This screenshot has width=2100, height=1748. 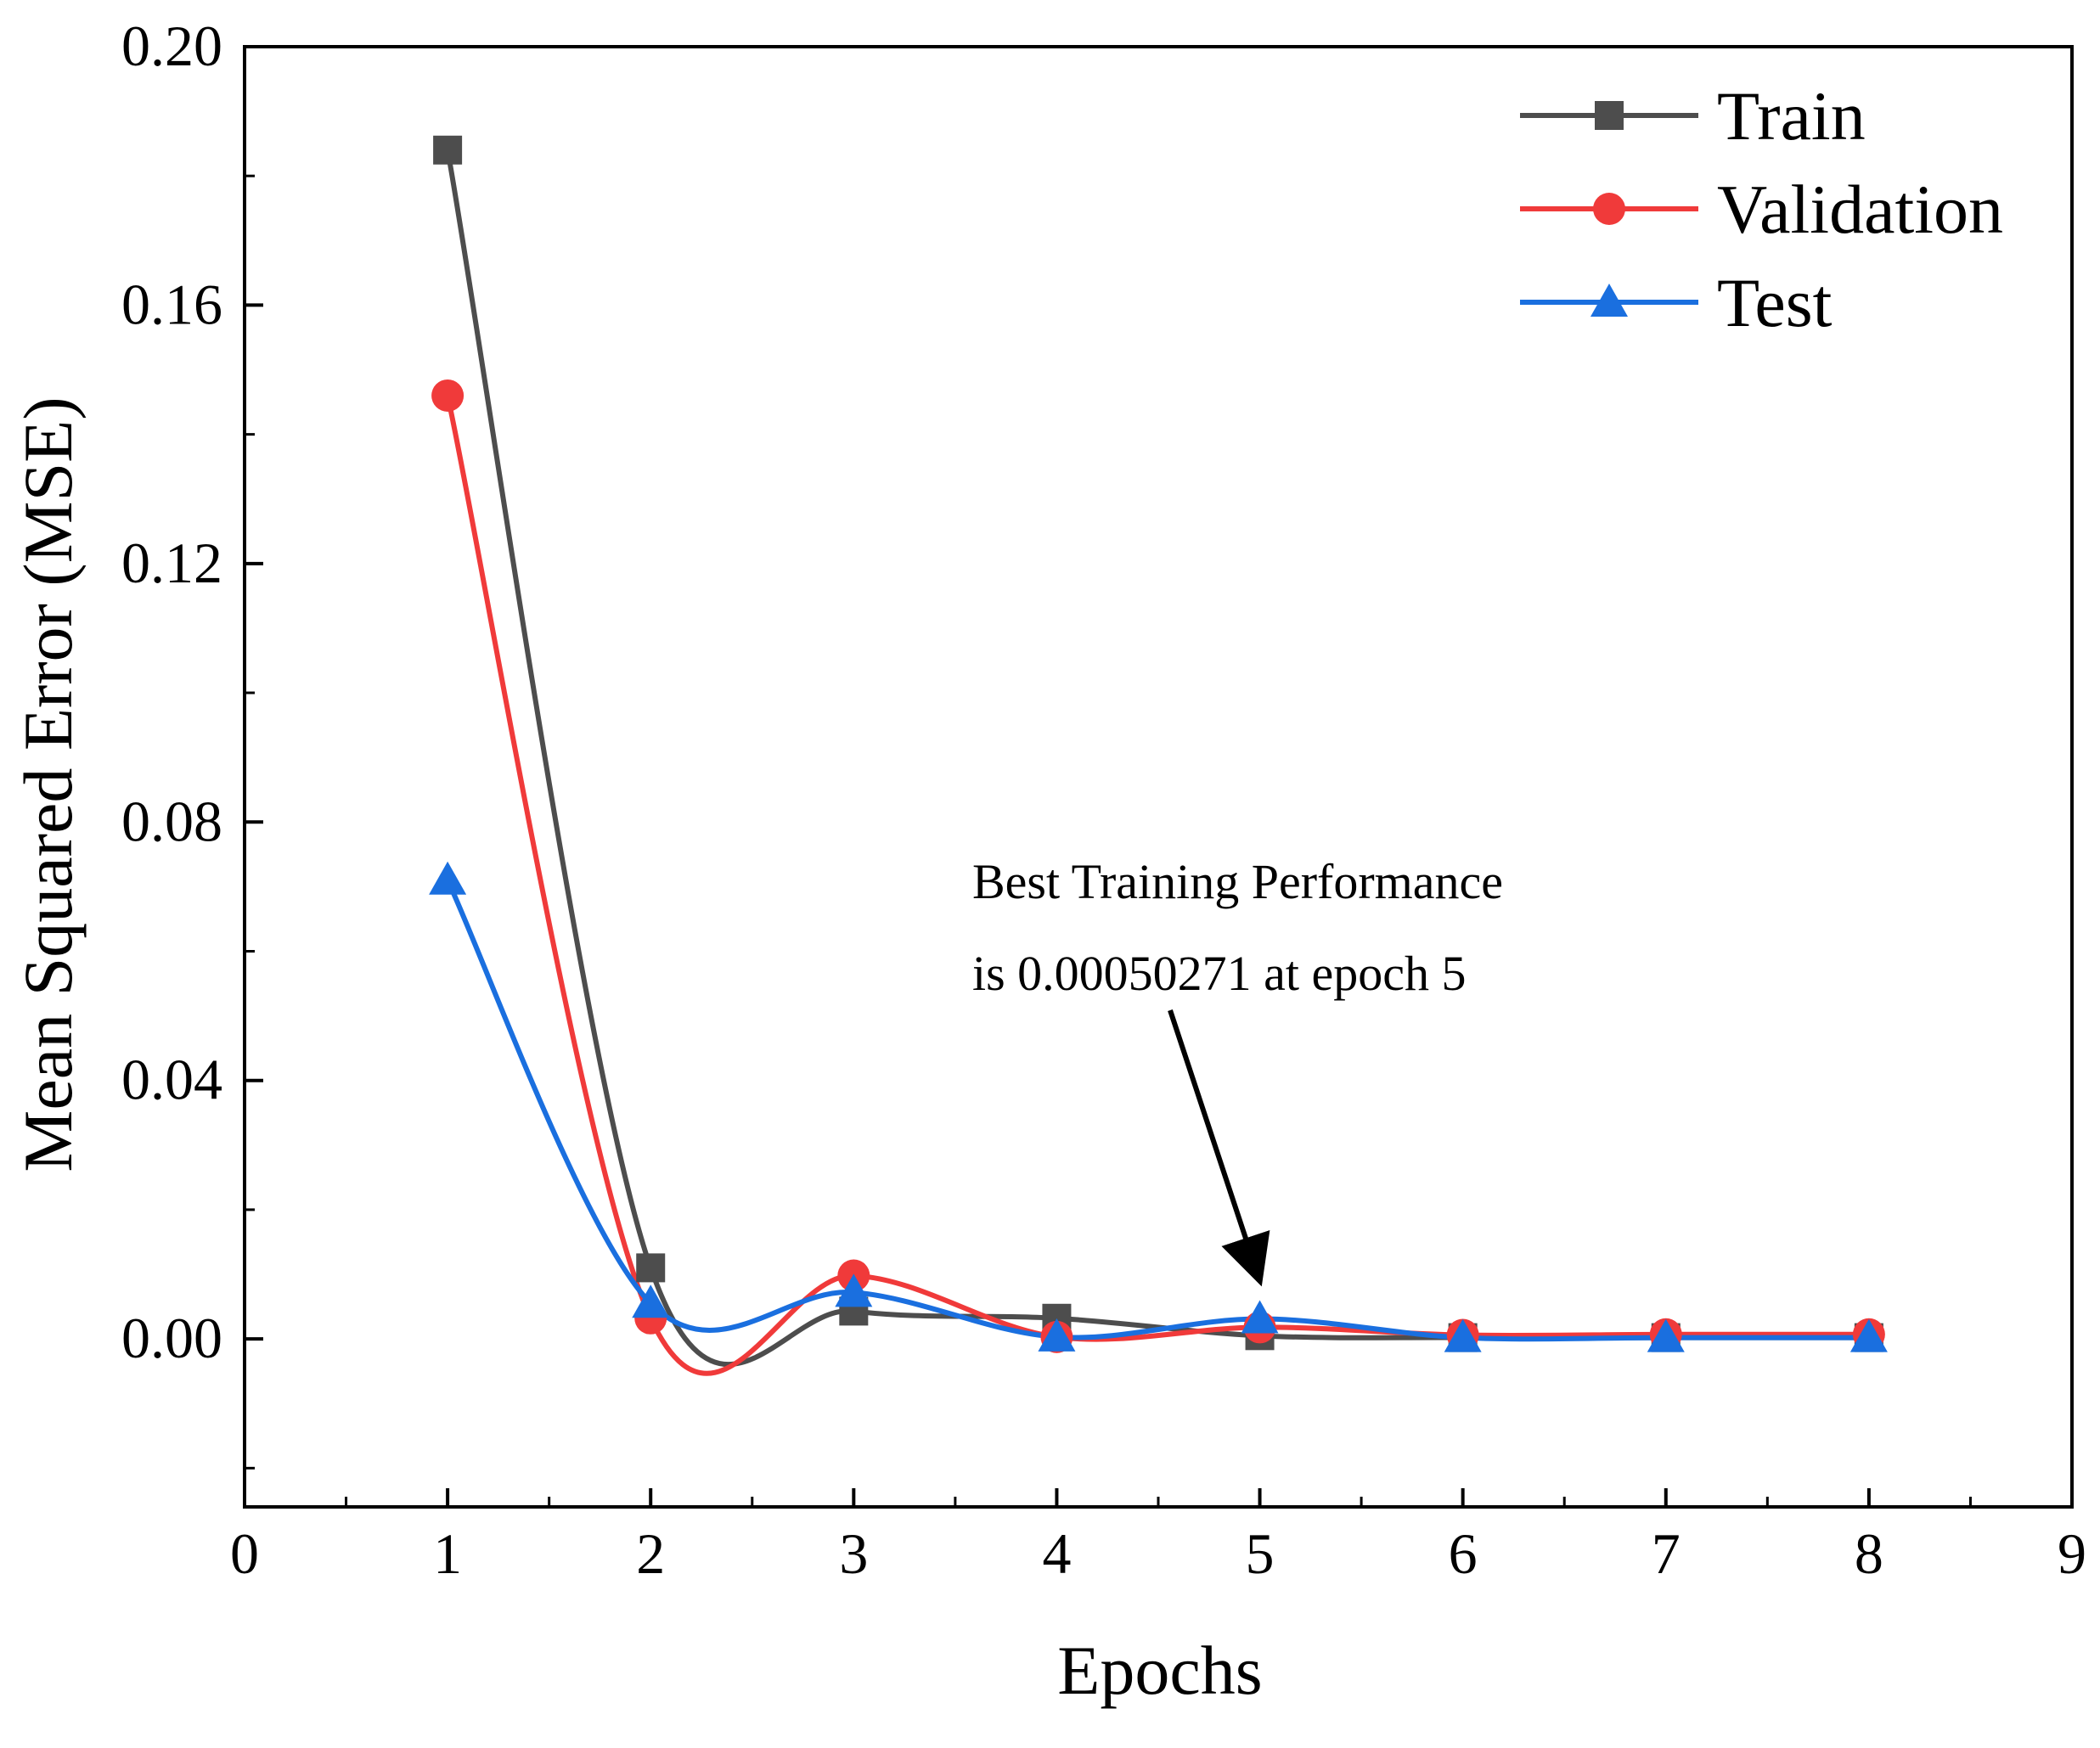 I want to click on x-tick-label: 9, so click(x=2072, y=1554).